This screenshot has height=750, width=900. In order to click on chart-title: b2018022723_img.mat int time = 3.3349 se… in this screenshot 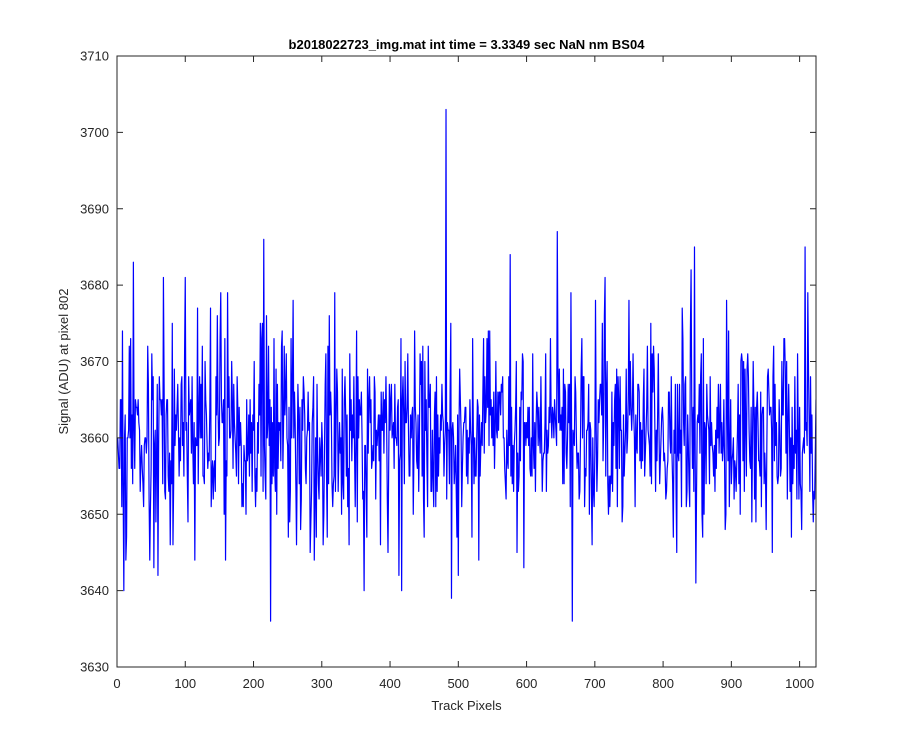, I will do `click(467, 44)`.